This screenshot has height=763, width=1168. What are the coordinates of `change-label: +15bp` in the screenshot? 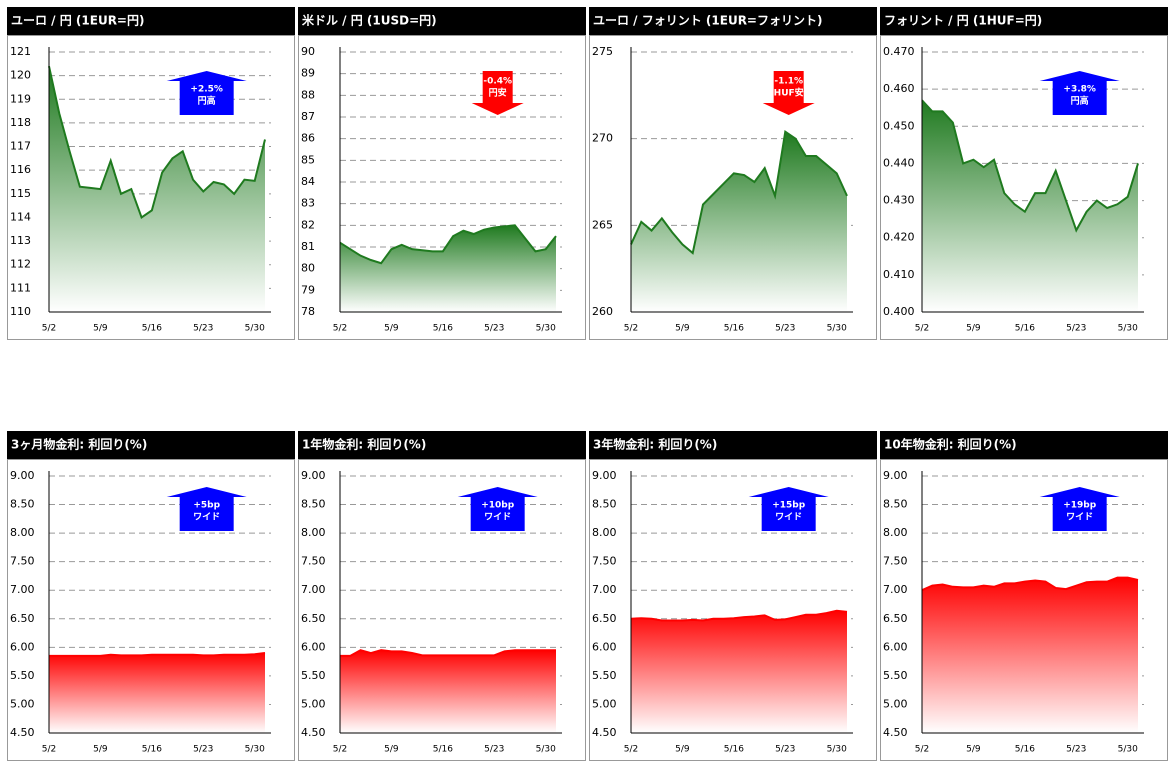 It's located at (789, 506).